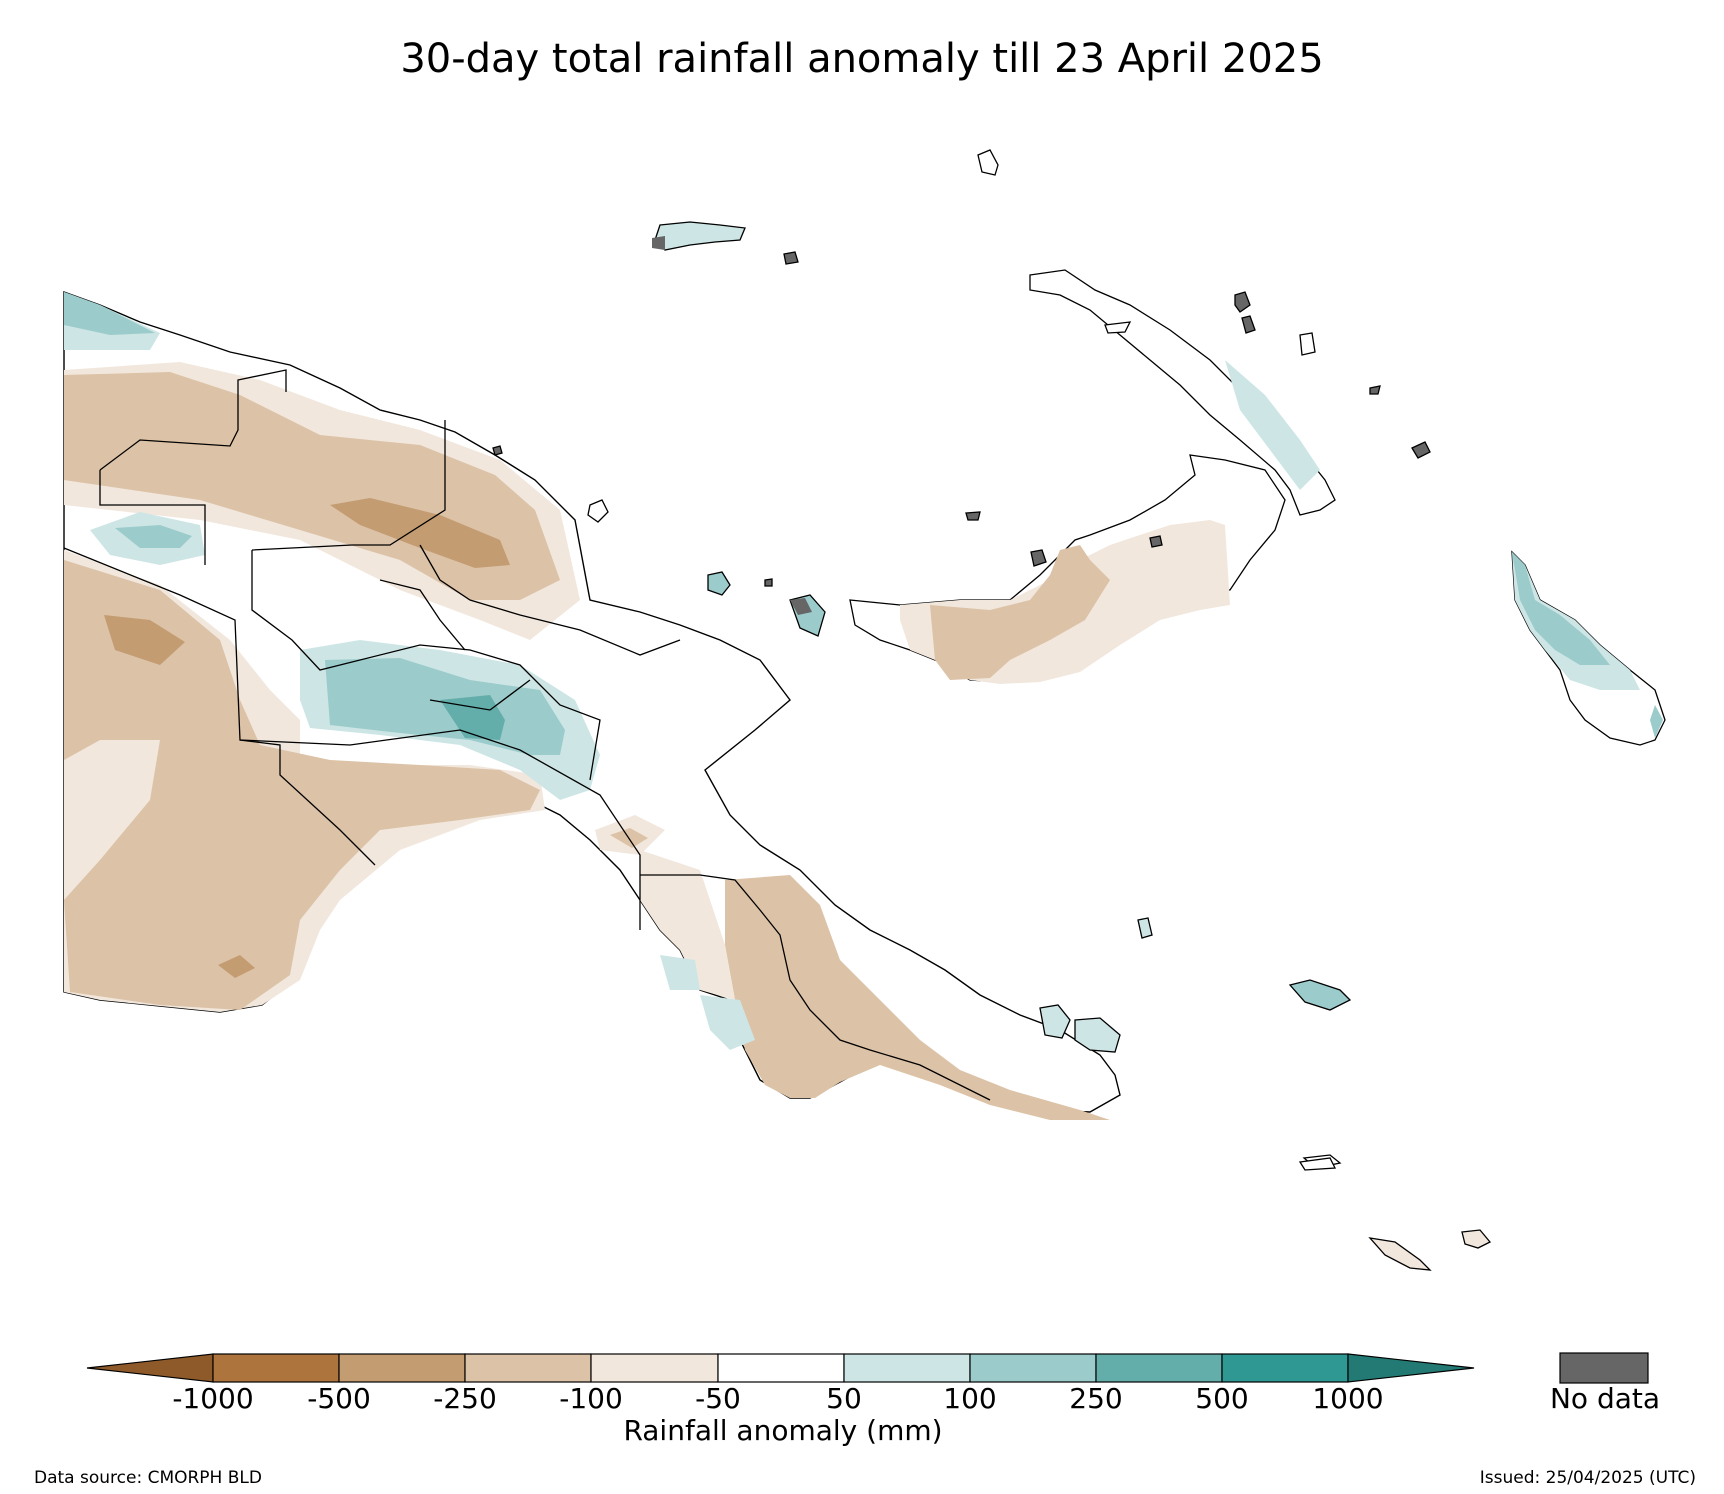  Describe the element at coordinates (783, 1430) in the screenshot. I see `colorbar-label: Rainfall anomaly (mm)` at that location.